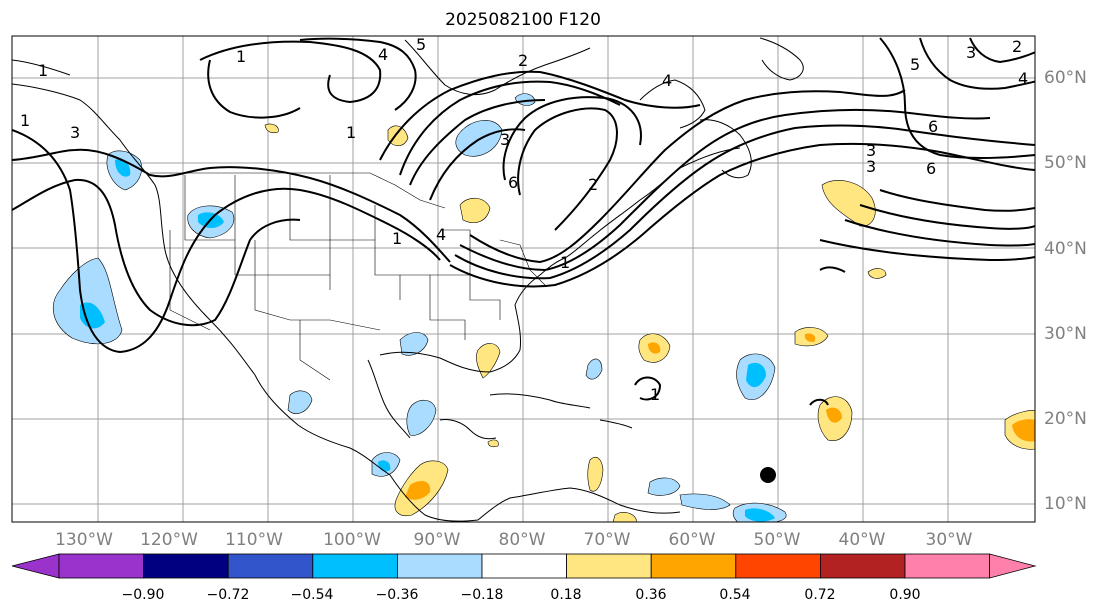 The image size is (1105, 615). What do you see at coordinates (228, 595) in the screenshot?
I see `colorbar-tick-label: −0.72` at bounding box center [228, 595].